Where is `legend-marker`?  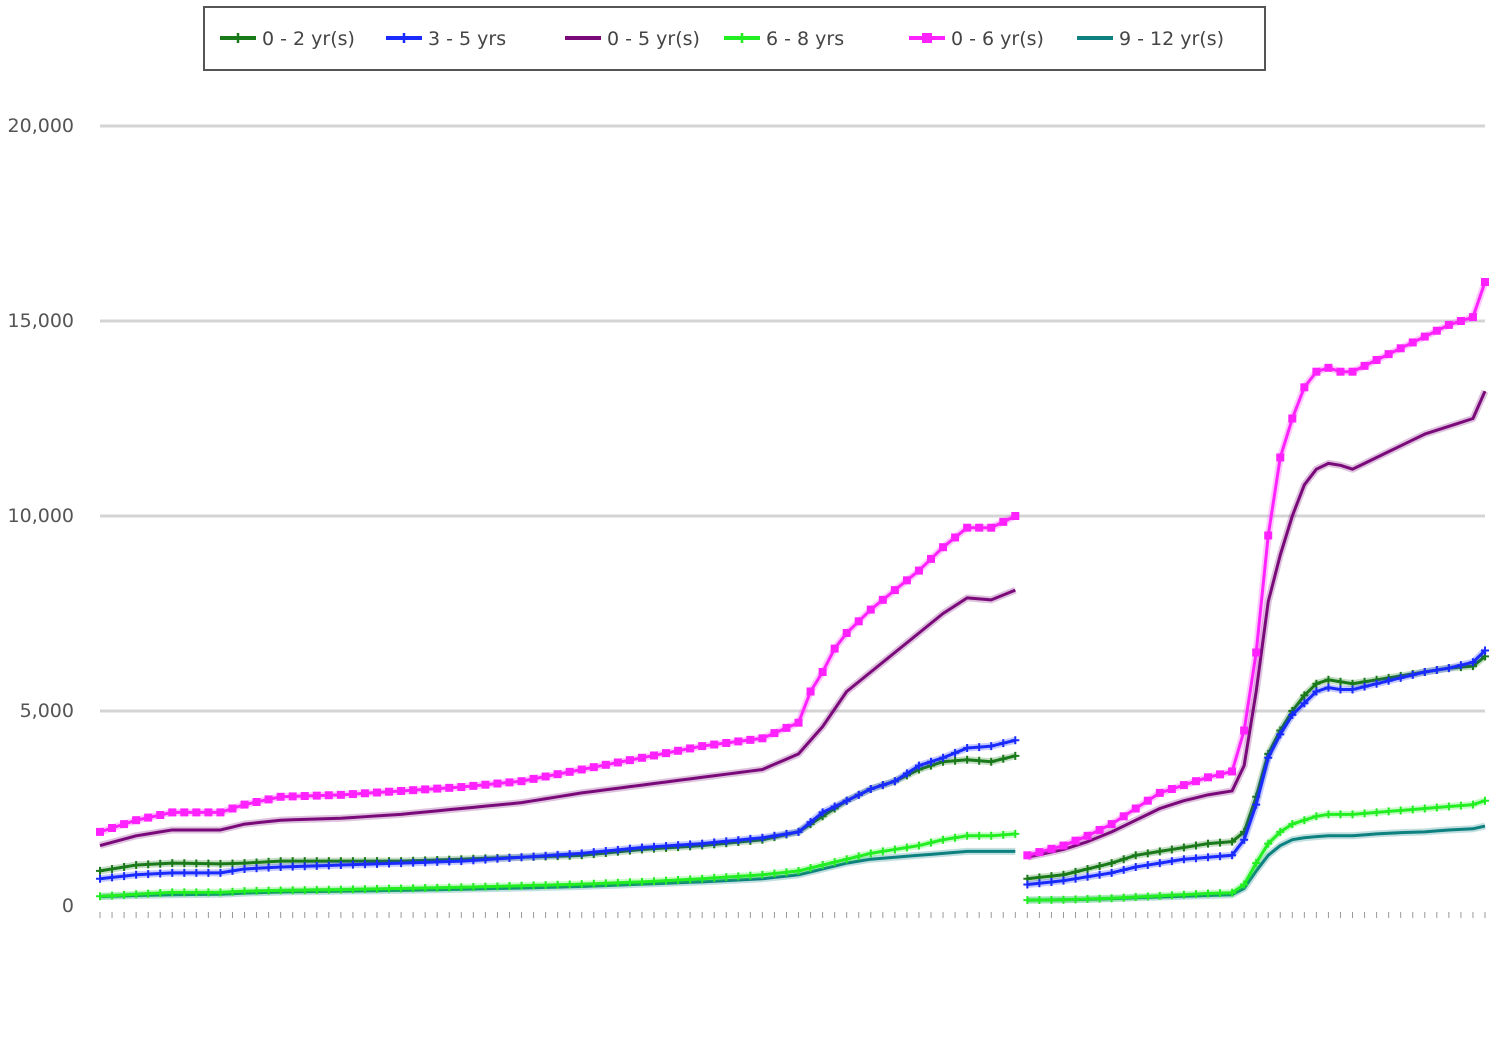 legend-marker is located at coordinates (238, 38).